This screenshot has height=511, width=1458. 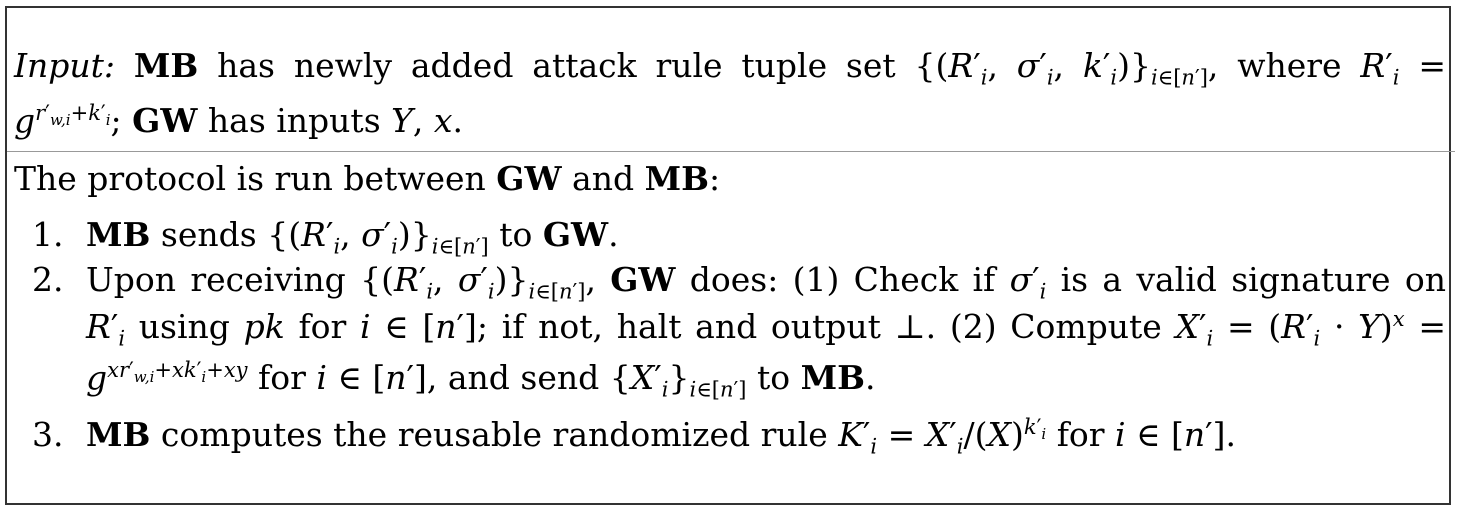 What do you see at coordinates (731, 151) in the screenshot?
I see `divider` at bounding box center [731, 151].